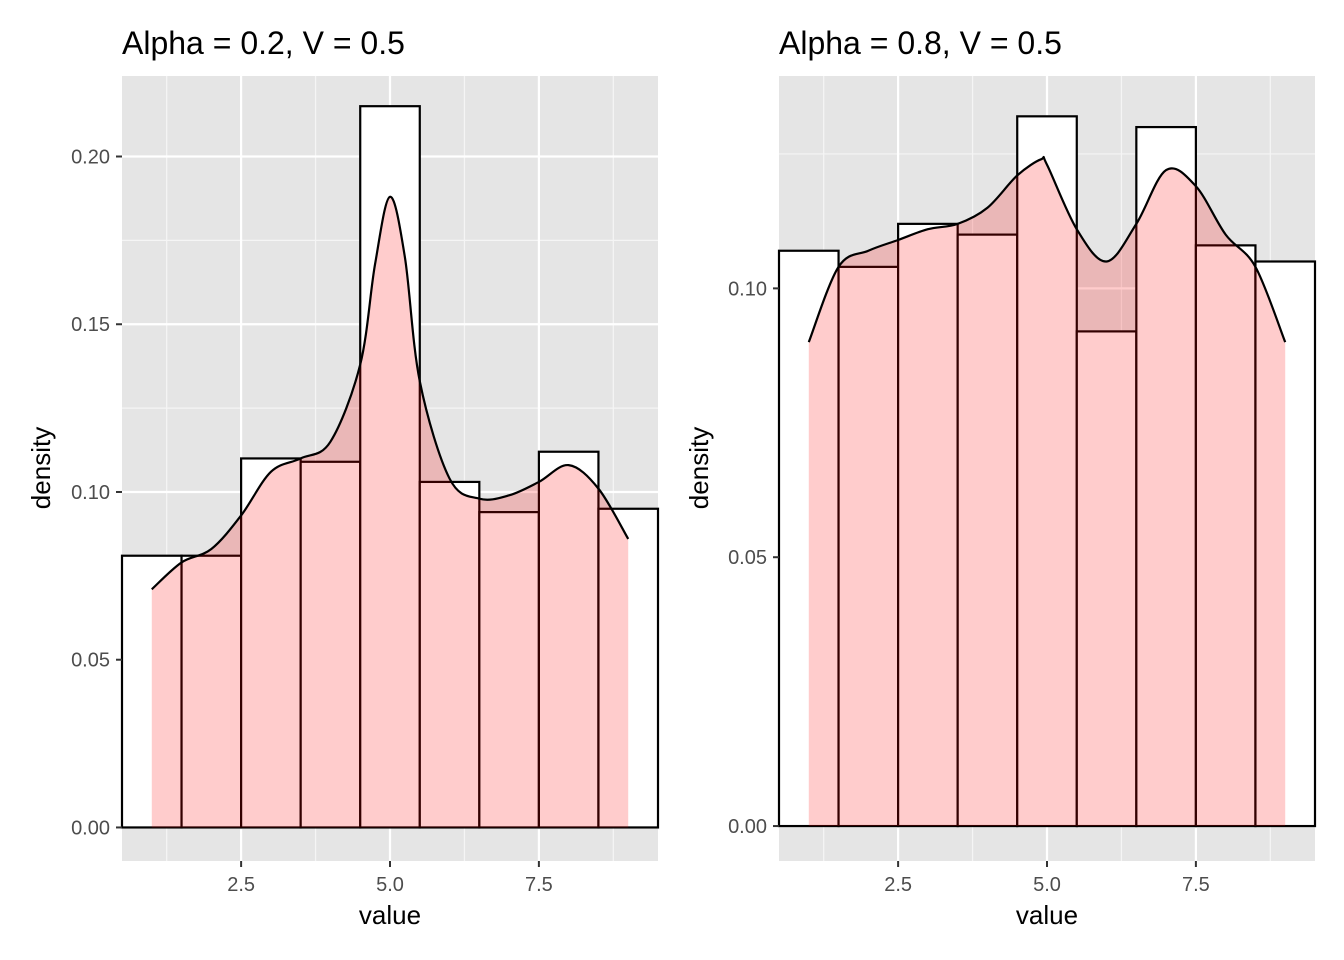  Describe the element at coordinates (90, 158) in the screenshot. I see `y-tick-label: 0.20` at that location.